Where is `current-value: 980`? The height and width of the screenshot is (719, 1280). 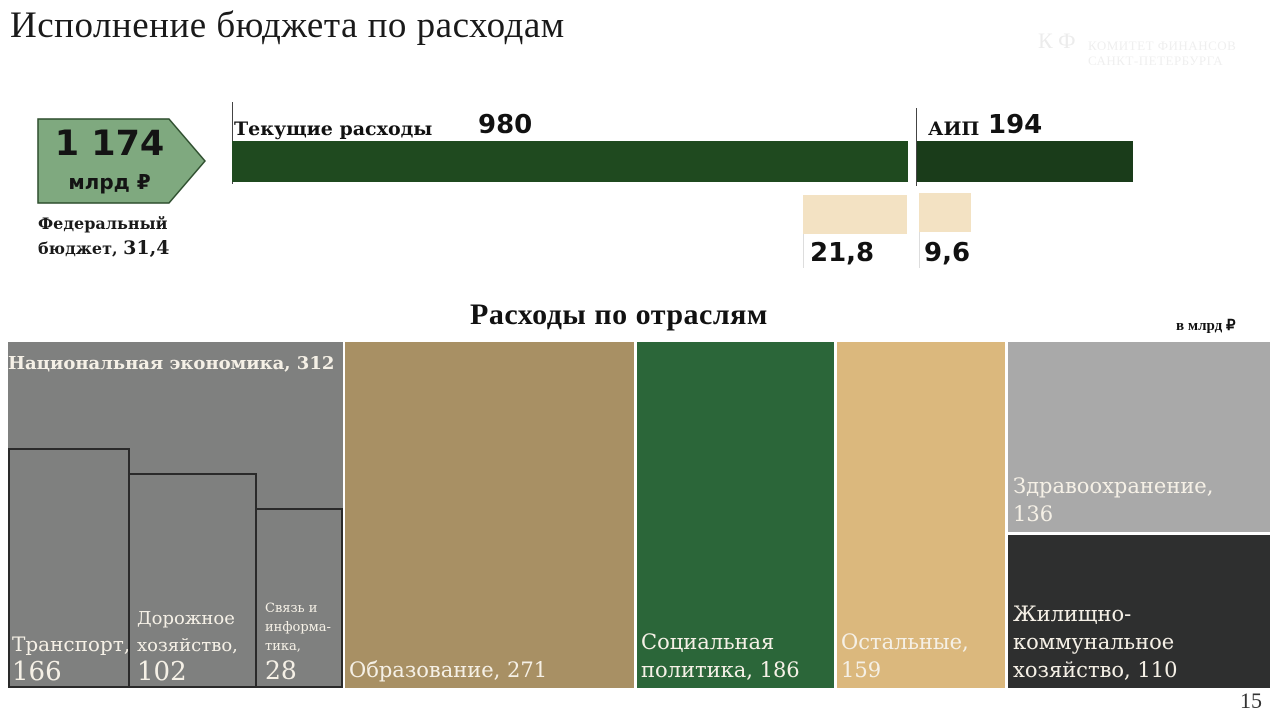
current-value: 980 is located at coordinates (505, 125).